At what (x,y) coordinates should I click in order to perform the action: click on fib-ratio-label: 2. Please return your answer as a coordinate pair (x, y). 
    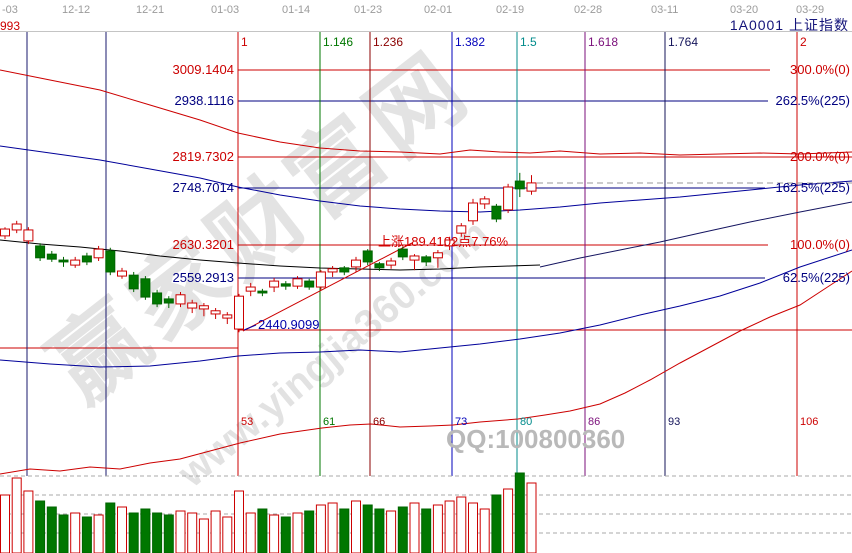
    Looking at the image, I should click on (803, 42).